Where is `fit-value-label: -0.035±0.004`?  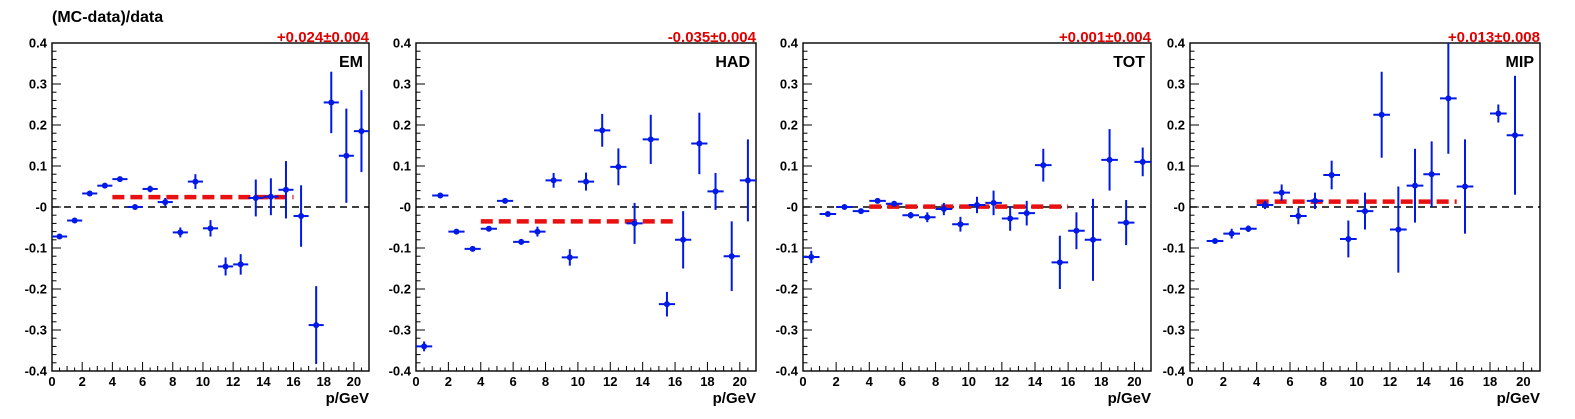
fit-value-label: -0.035±0.004 is located at coordinates (712, 37).